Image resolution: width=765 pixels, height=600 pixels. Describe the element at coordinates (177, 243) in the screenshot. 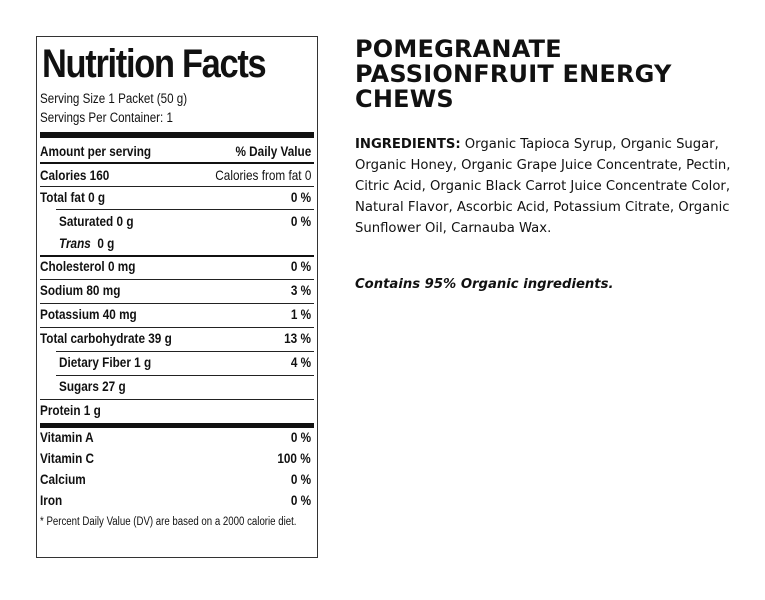

I see `nutrient-row-trans: Trans 0 g` at that location.